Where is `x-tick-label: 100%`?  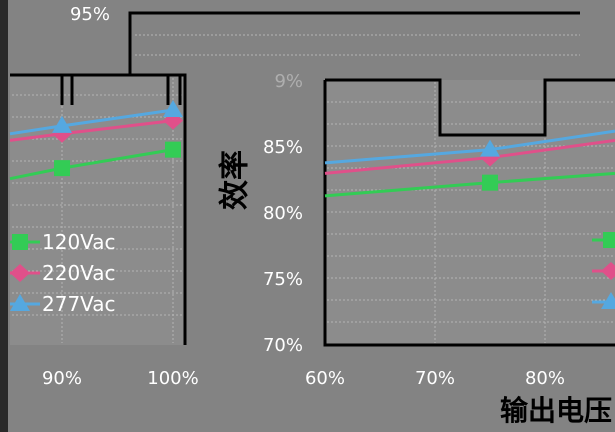 x-tick-label: 100% is located at coordinates (172, 378).